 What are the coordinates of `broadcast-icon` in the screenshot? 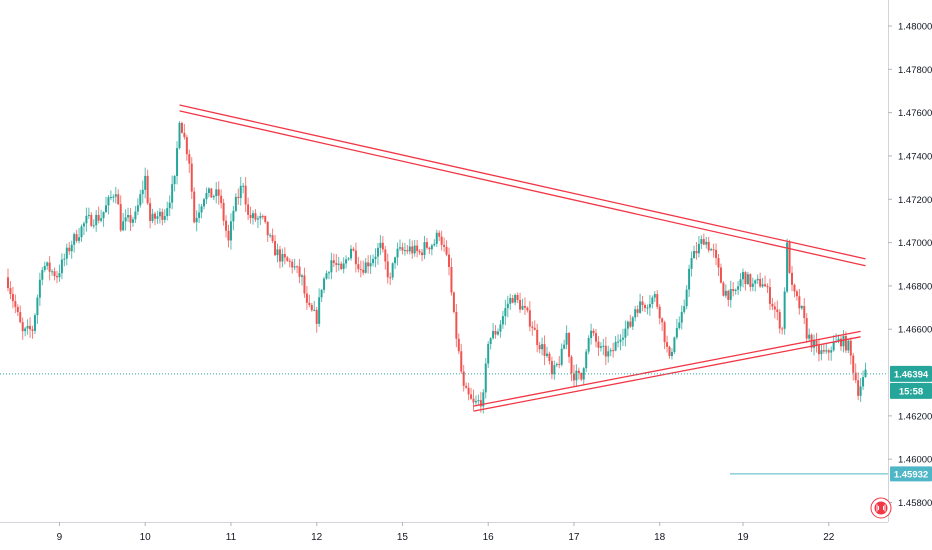 It's located at (881, 508).